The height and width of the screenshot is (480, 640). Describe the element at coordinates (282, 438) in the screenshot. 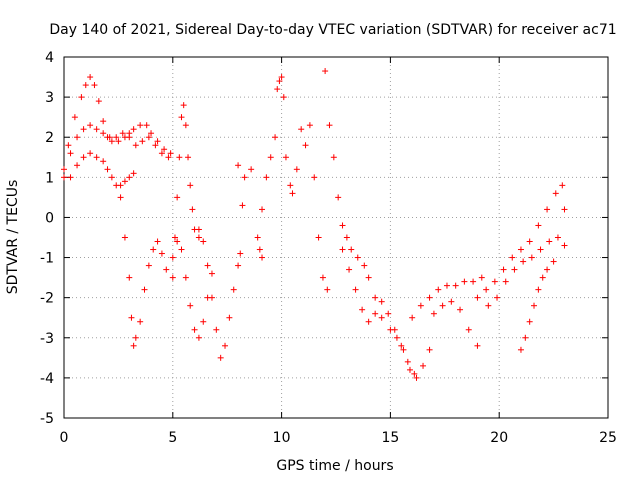

I see `x-tick-label: 10` at that location.